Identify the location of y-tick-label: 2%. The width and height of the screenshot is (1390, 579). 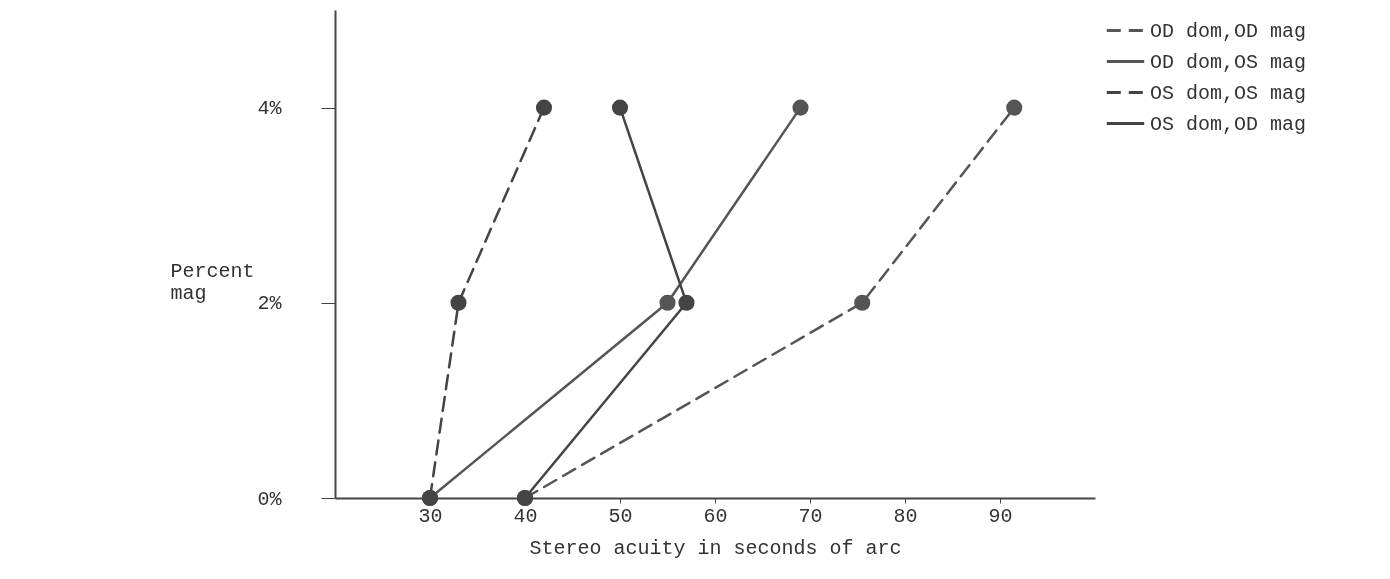
(270, 304).